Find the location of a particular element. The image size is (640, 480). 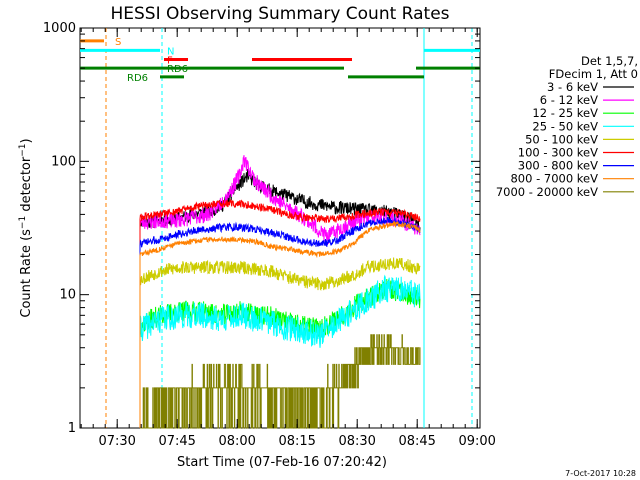

x-tick-label: 07:45 is located at coordinates (176, 441).